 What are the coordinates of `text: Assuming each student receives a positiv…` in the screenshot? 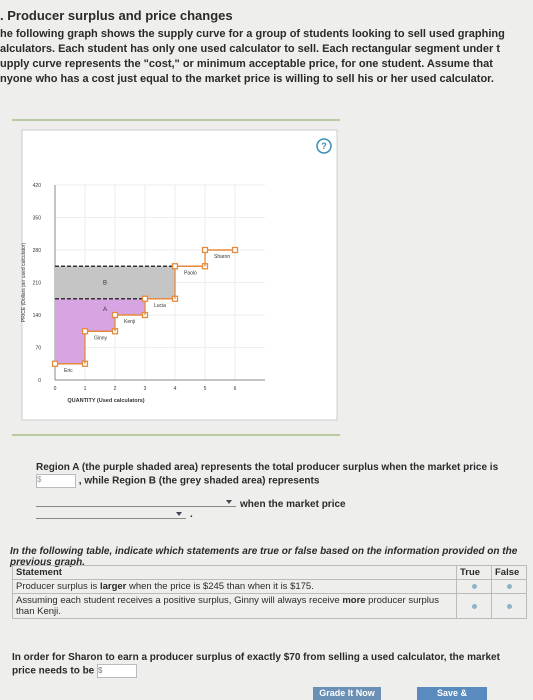 It's located at (179, 600).